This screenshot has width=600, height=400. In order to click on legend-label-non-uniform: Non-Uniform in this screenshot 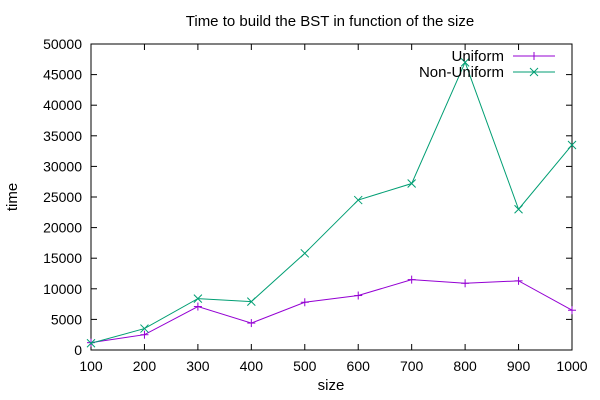, I will do `click(461, 72)`.